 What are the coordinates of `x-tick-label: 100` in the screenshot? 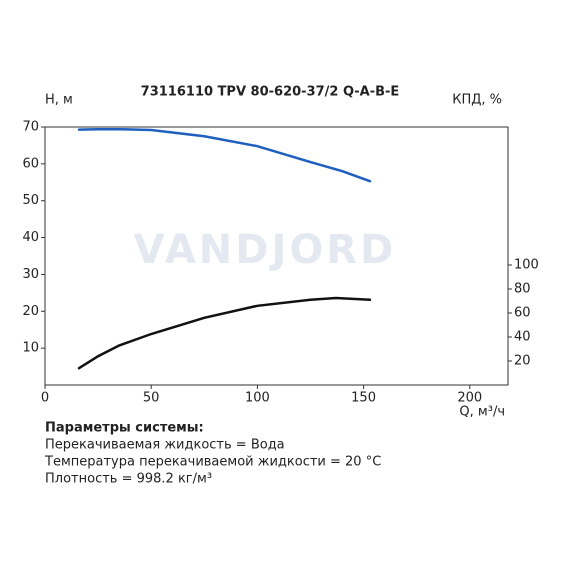 It's located at (257, 398).